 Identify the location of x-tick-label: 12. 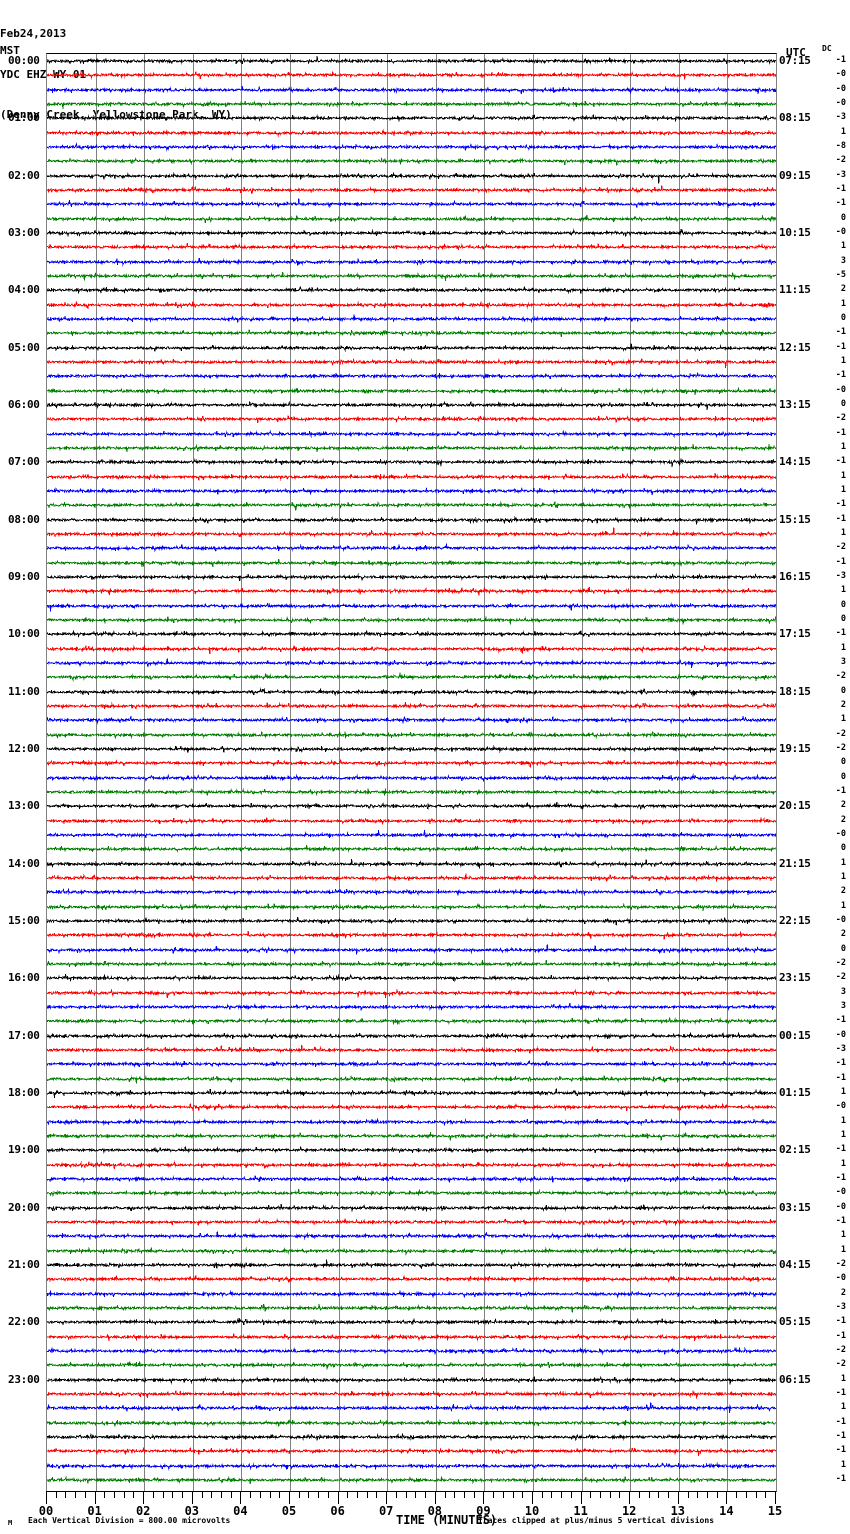
(629, 1511).